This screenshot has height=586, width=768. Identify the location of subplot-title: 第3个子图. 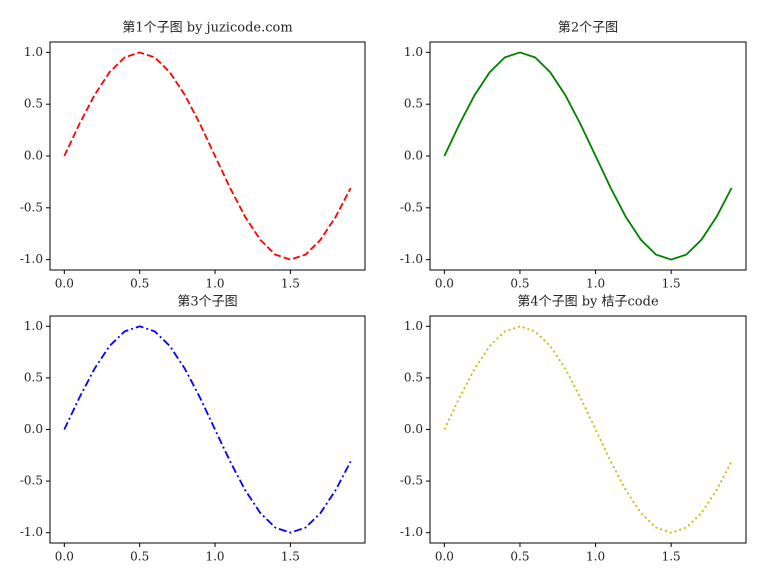
(207, 302).